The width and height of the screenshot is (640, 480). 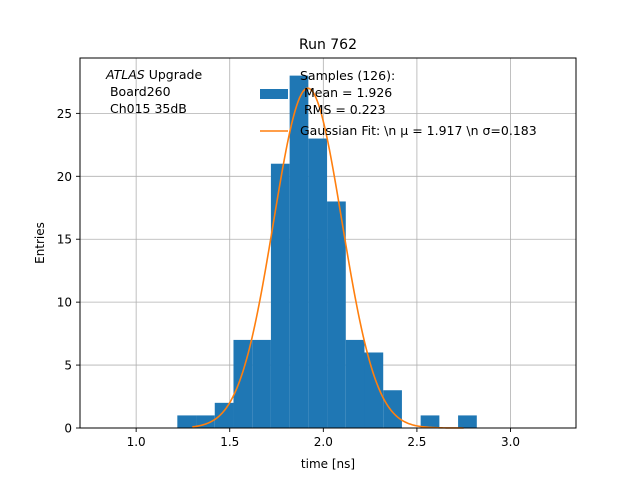 I want to click on x-axis-label: time [ns], so click(x=328, y=464).